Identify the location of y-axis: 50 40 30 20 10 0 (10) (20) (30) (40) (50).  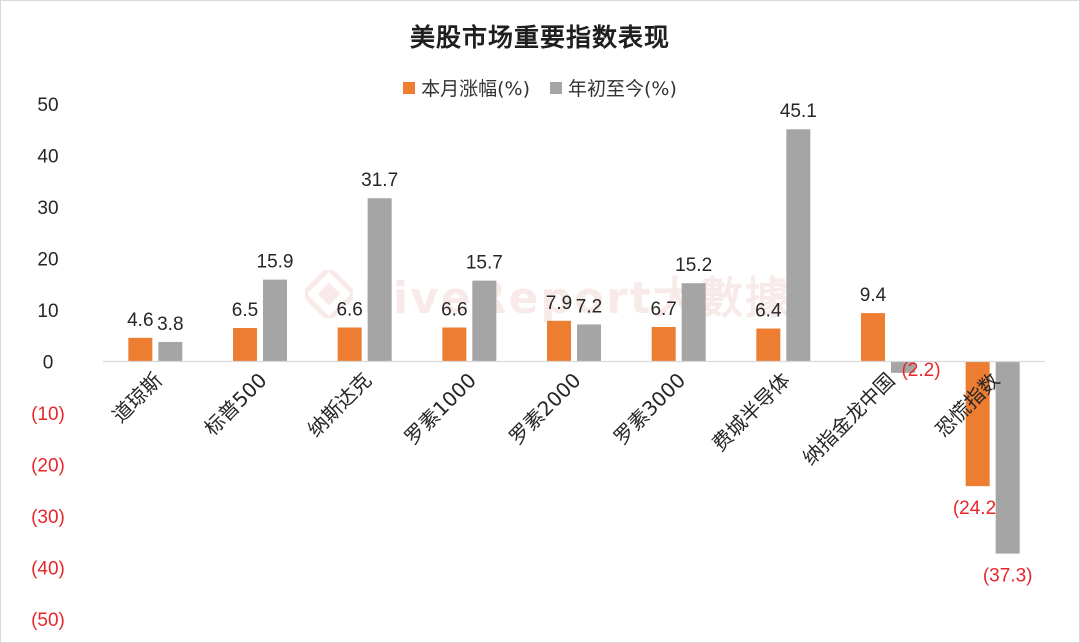
(48, 363).